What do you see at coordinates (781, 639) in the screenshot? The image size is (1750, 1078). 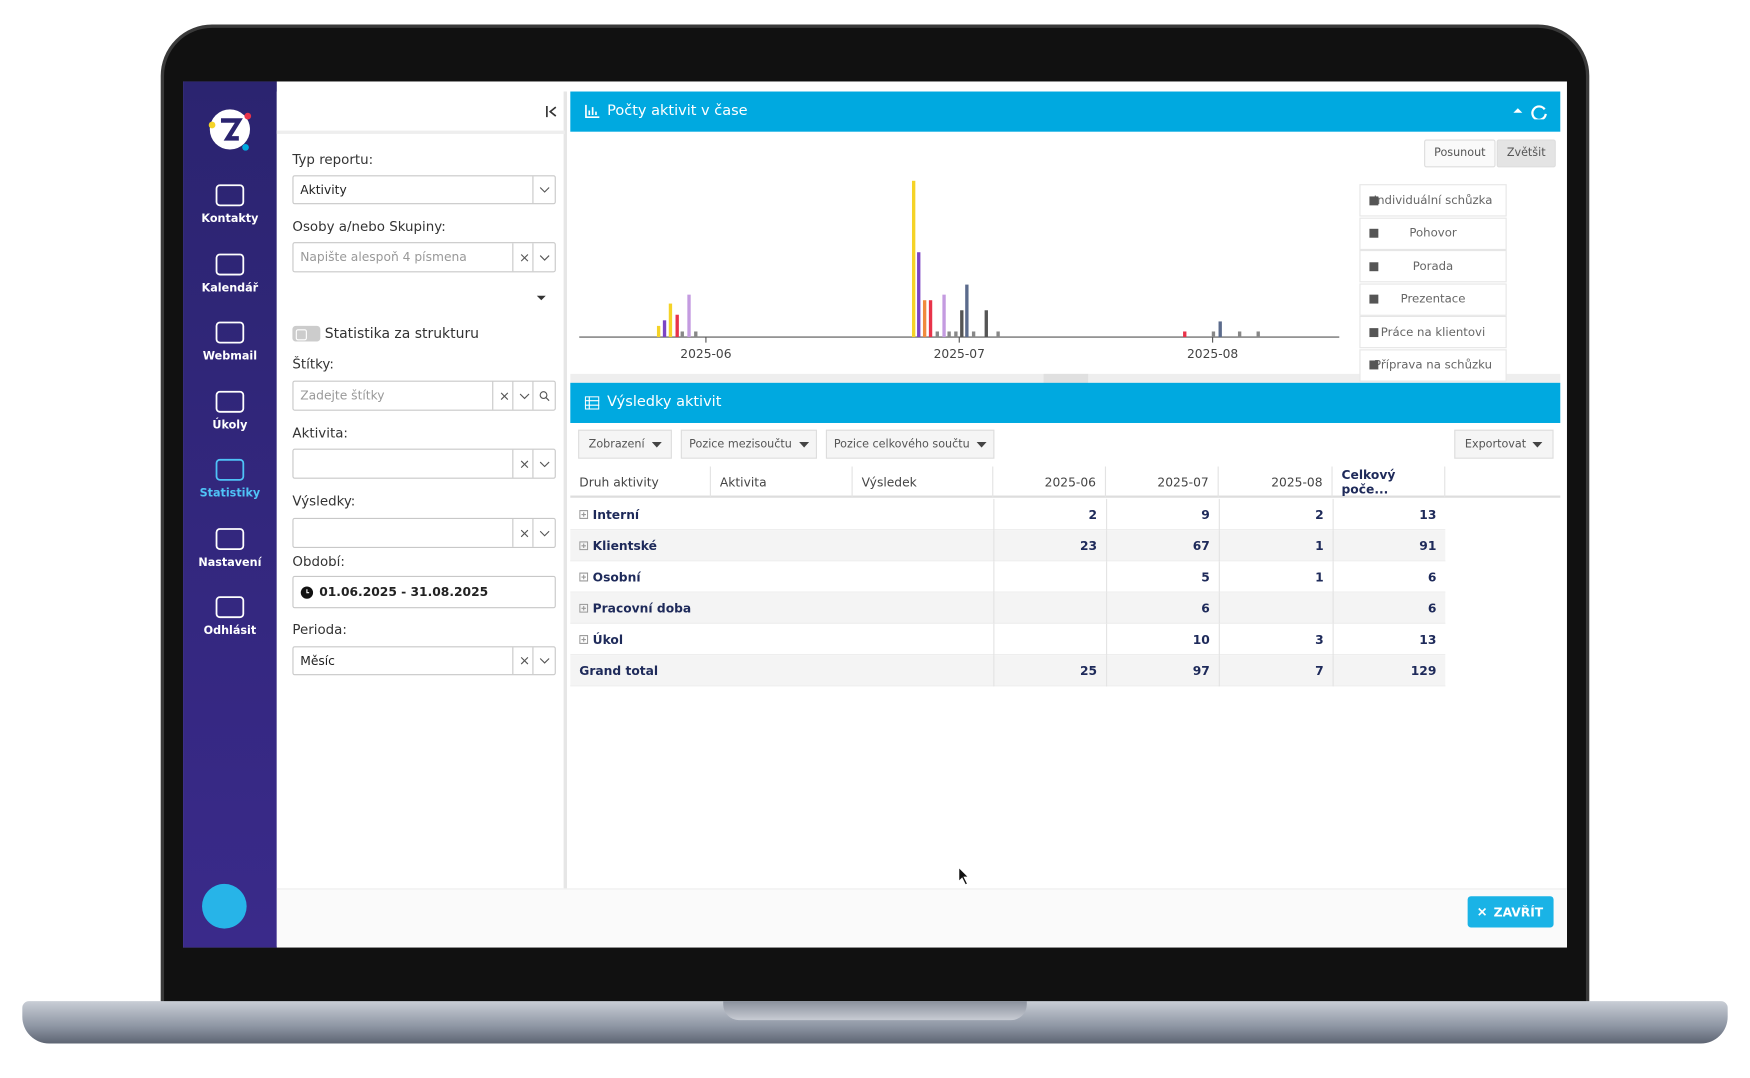 I see `row-label: Úkol` at bounding box center [781, 639].